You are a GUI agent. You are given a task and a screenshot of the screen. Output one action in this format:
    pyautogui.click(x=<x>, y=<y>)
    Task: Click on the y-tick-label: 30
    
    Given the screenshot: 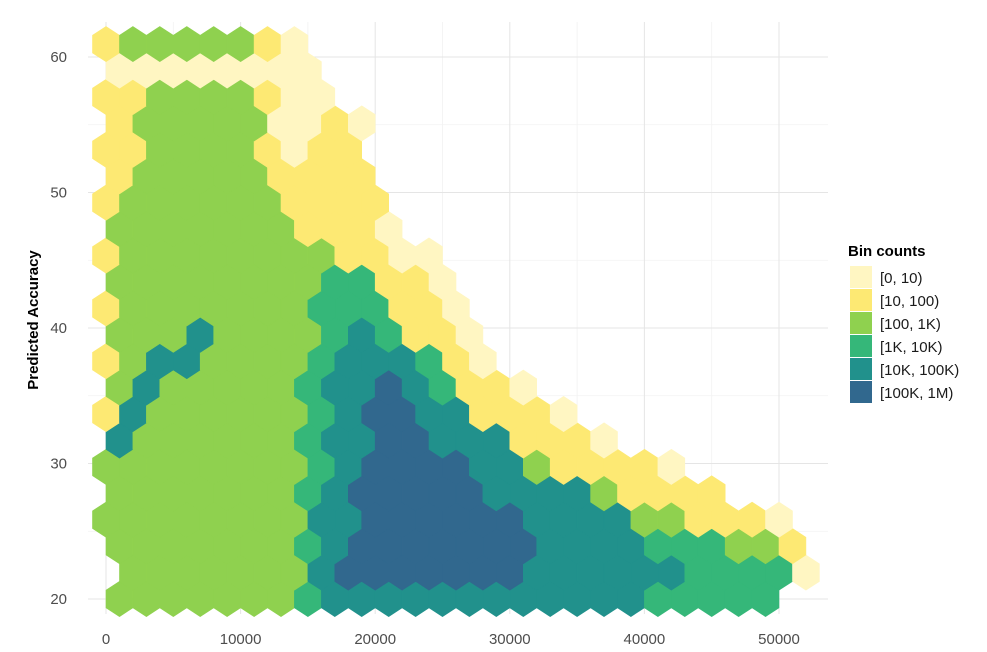 What is the action you would take?
    pyautogui.click(x=58, y=464)
    